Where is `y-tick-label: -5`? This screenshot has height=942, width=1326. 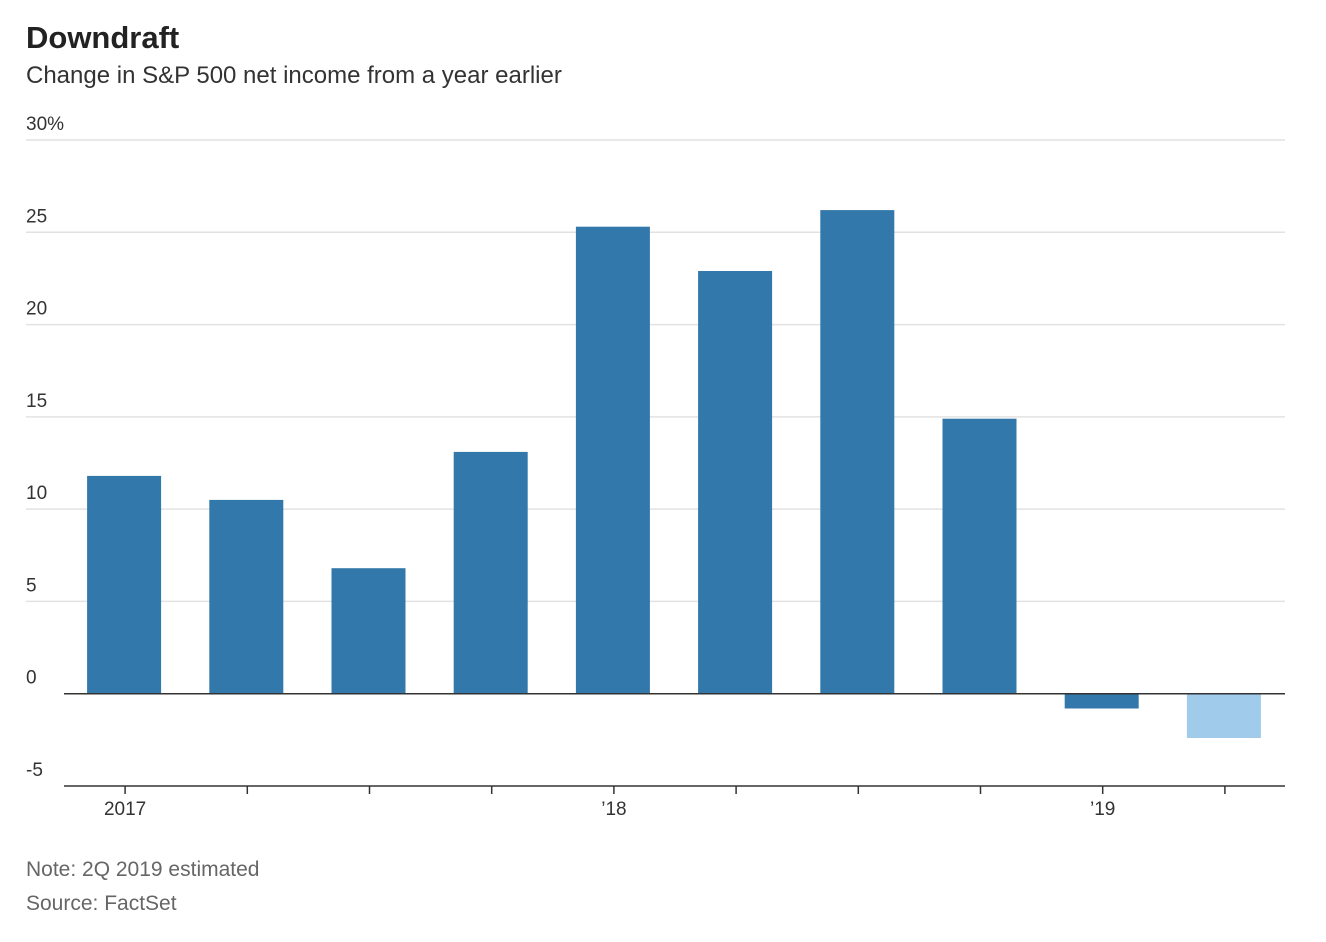 y-tick-label: -5 is located at coordinates (34, 770).